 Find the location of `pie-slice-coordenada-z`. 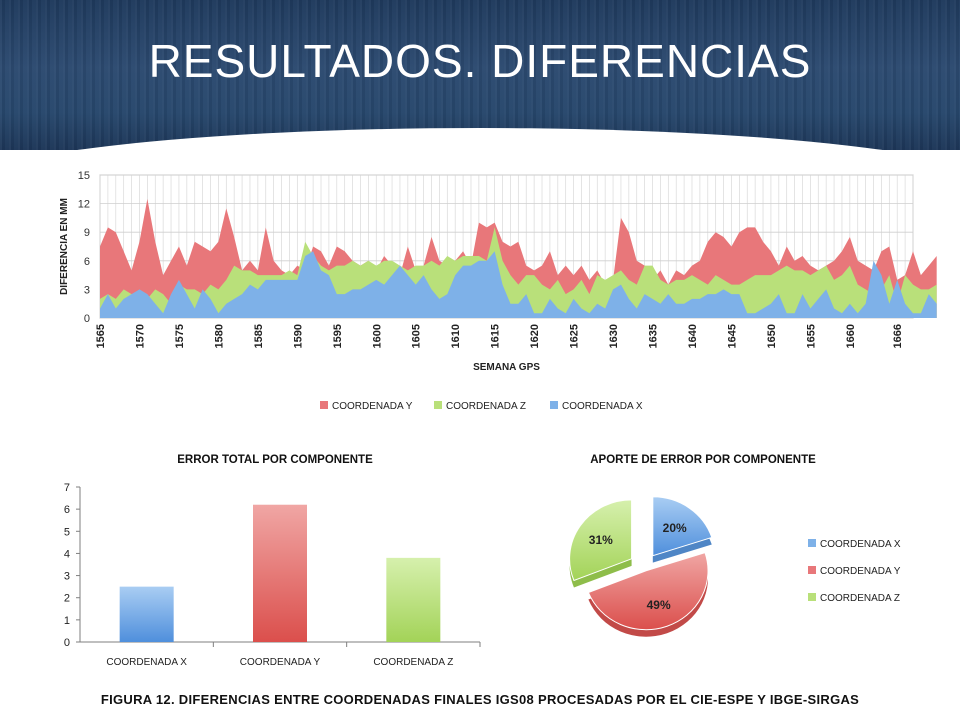

pie-slice-coordenada-z is located at coordinates (601, 540).